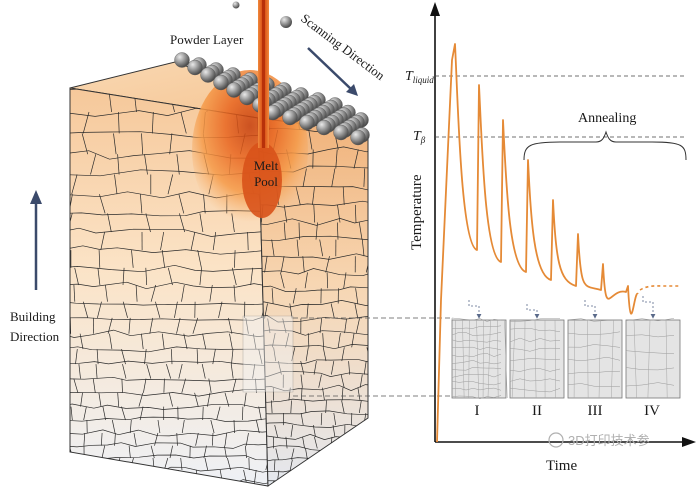  I want to click on microstructure-panels, so click(566, 347).